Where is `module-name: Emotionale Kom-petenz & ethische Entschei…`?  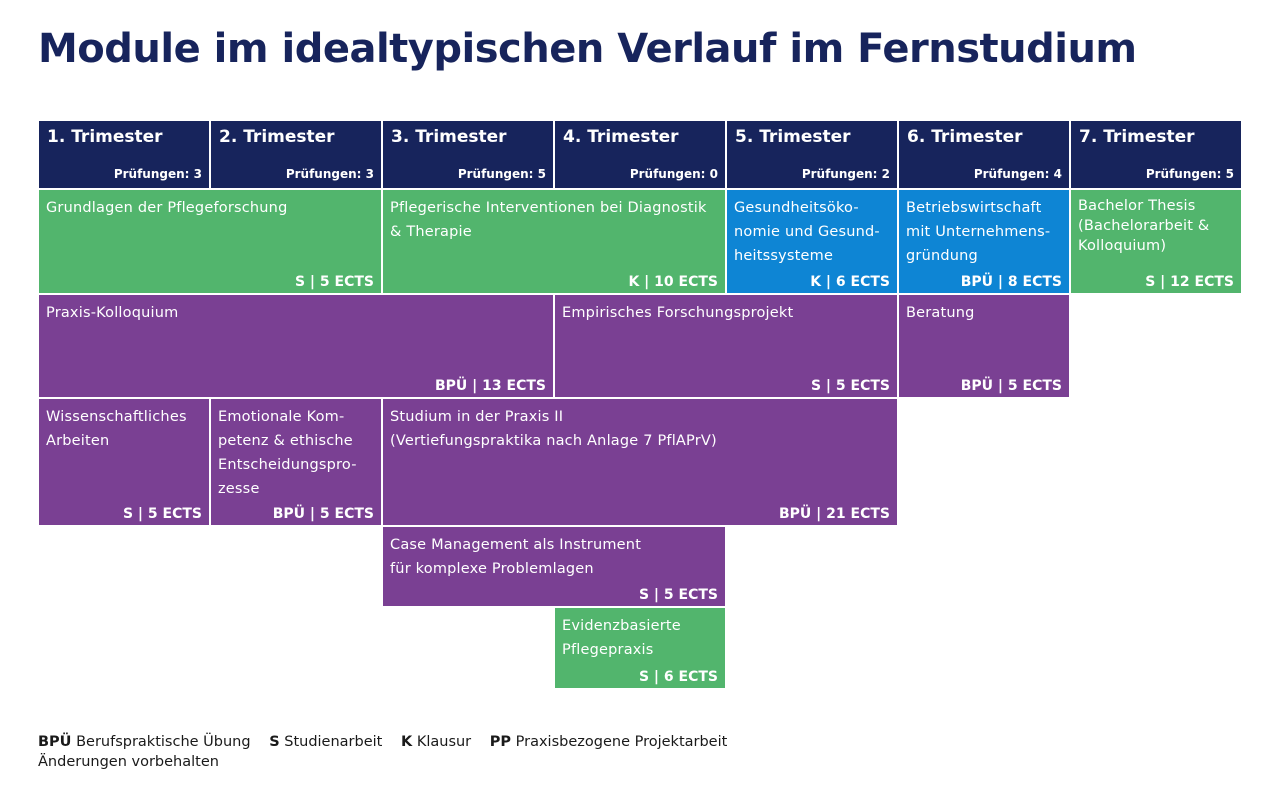
module-name: Emotionale Kom-petenz & ethische Entschei… is located at coordinates (287, 453).